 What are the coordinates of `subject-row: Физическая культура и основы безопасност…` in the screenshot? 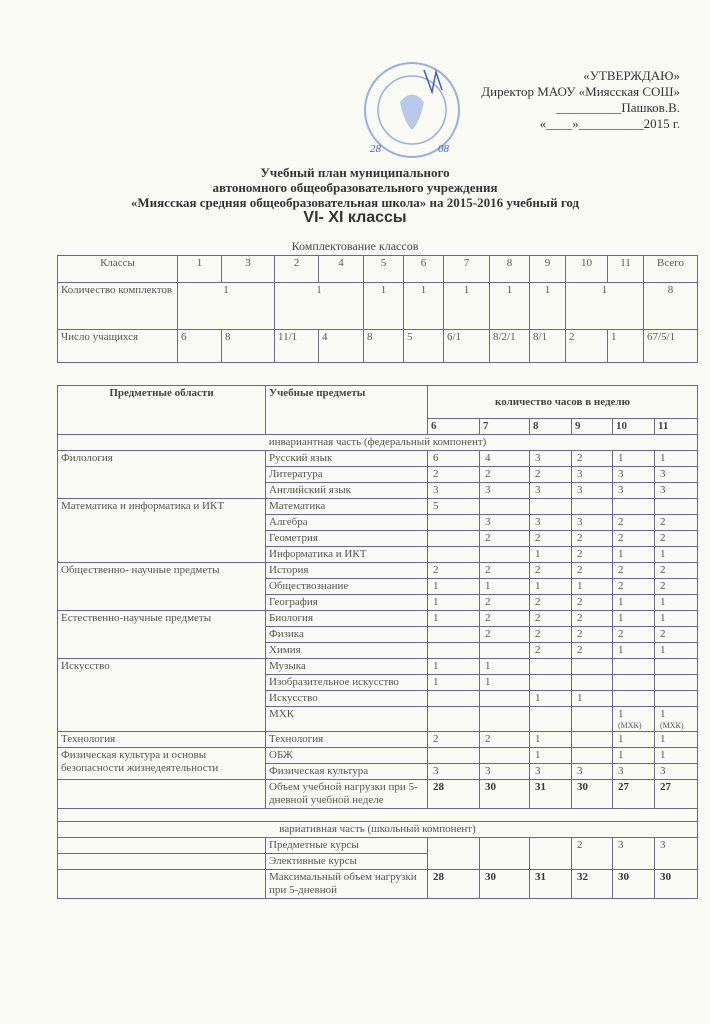 It's located at (378, 763).